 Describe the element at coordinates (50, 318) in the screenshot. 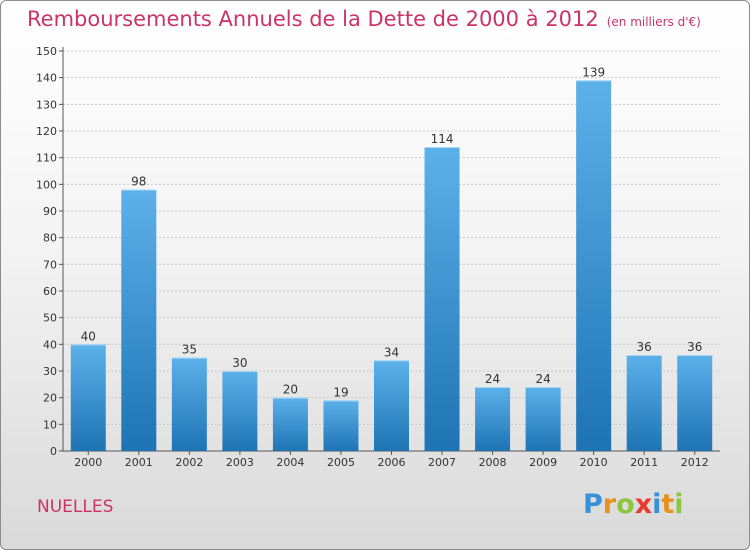

I see `y-tick-label: 50` at that location.